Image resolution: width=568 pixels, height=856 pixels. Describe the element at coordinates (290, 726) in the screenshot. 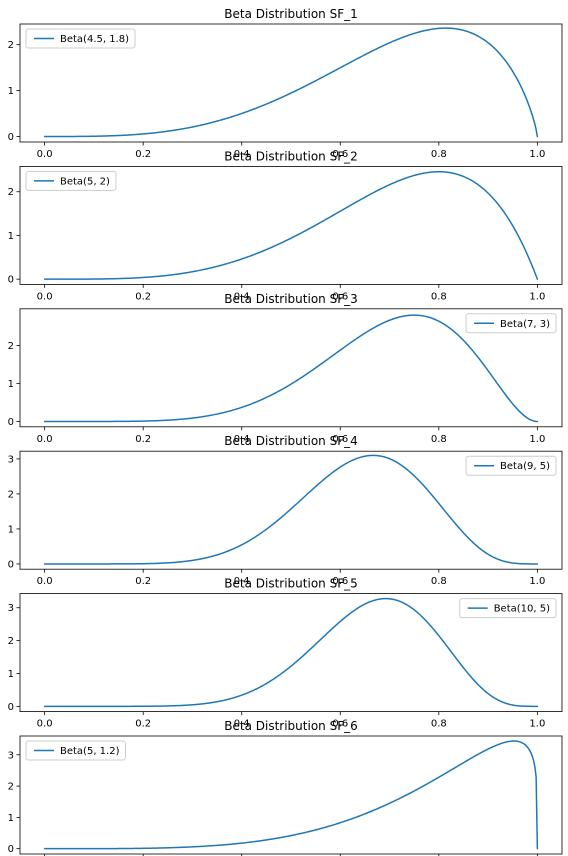

I see `chart-title: Beta Distribution SF_6` at that location.